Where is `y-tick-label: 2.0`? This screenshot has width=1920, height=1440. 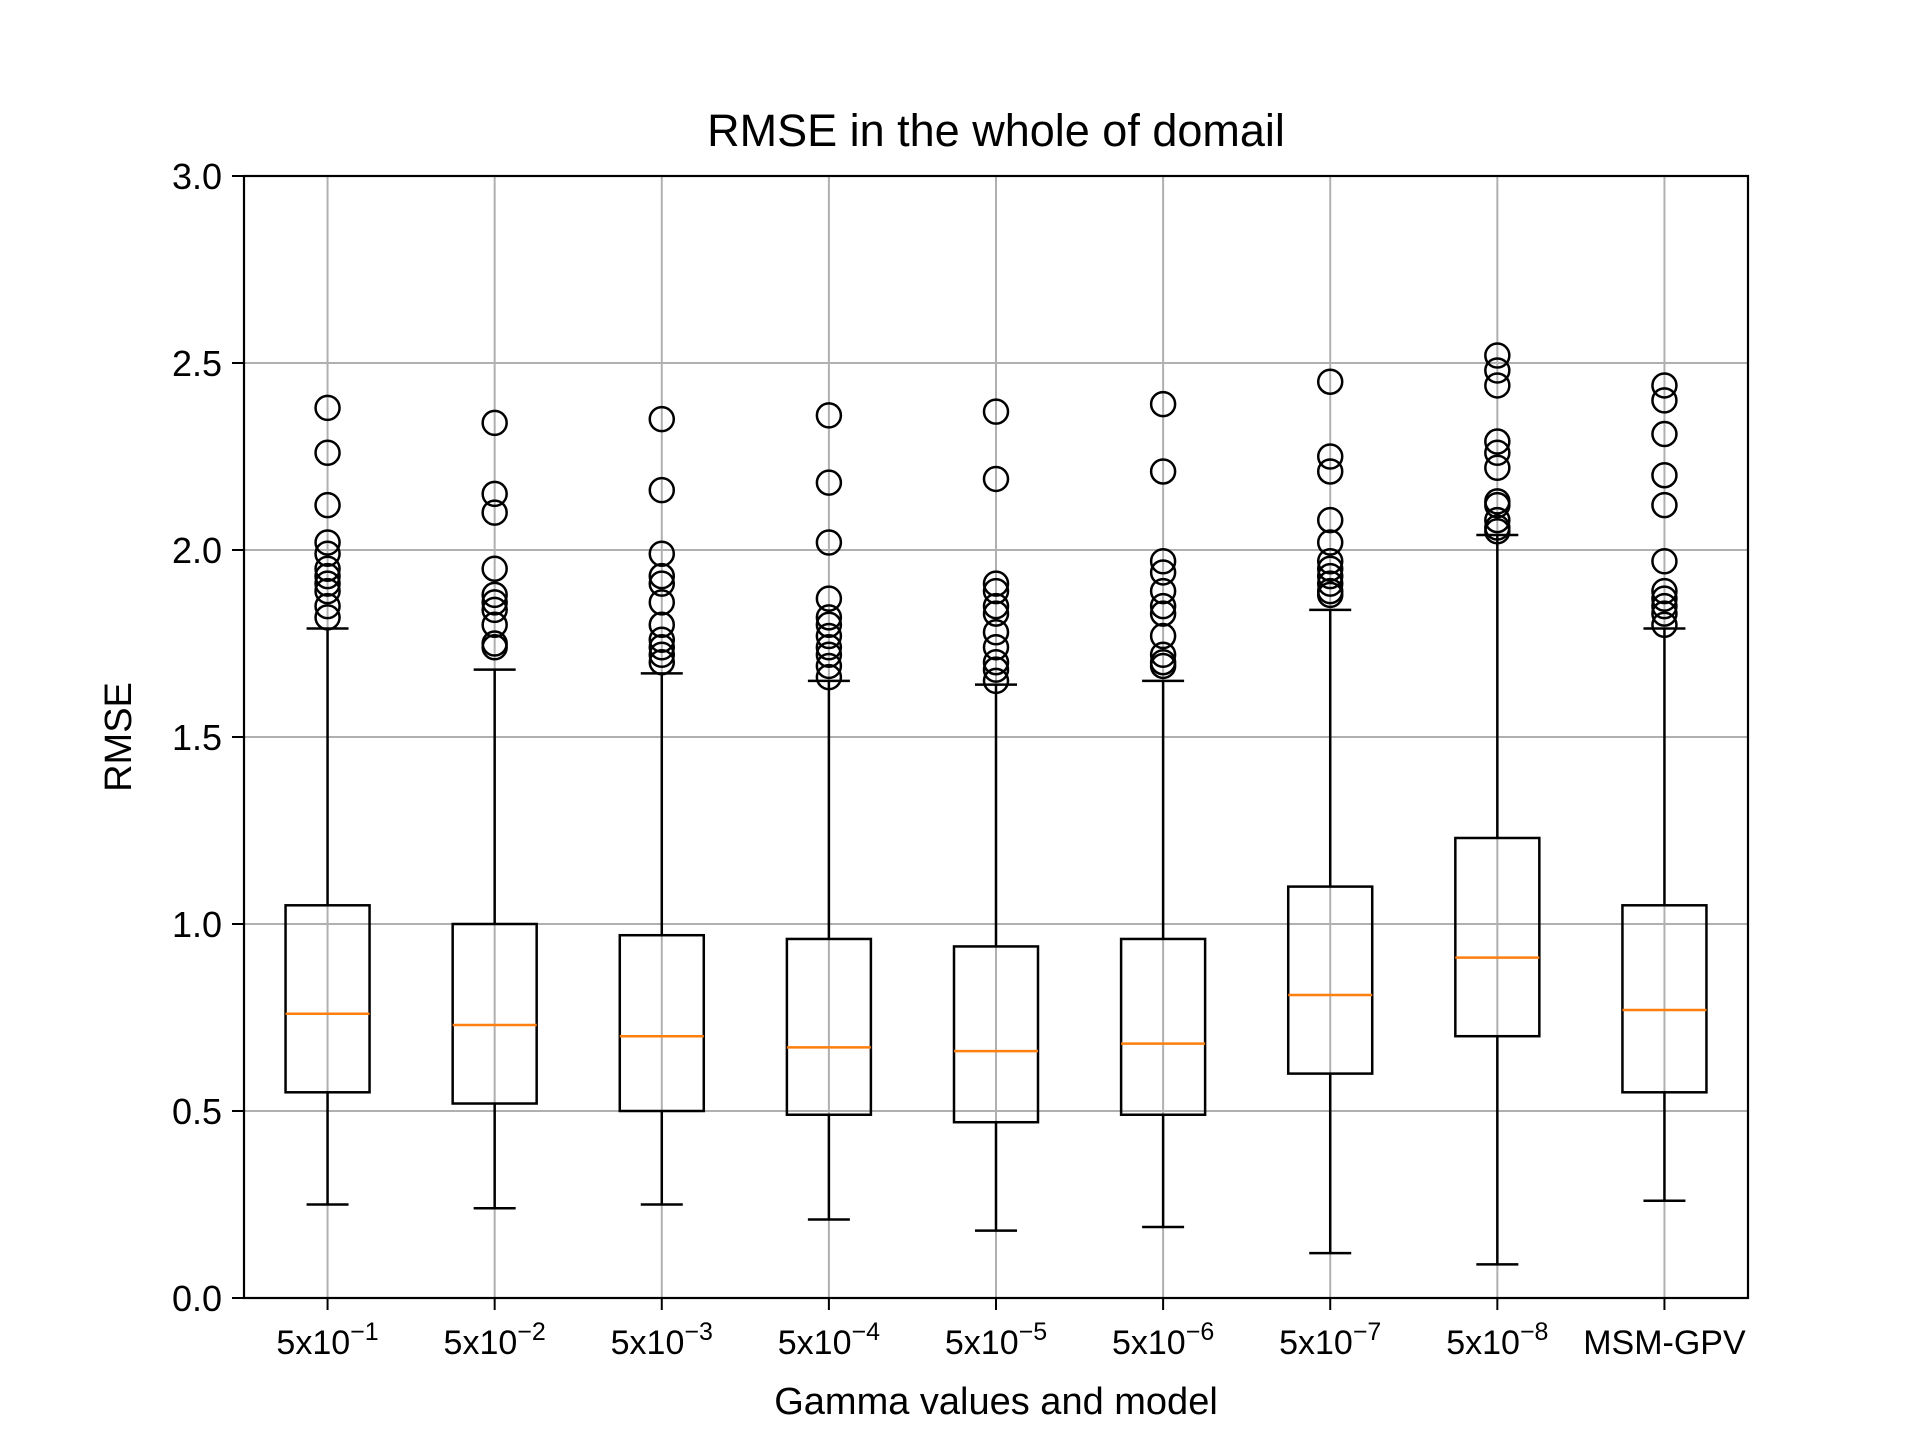 y-tick-label: 2.0 is located at coordinates (197, 550).